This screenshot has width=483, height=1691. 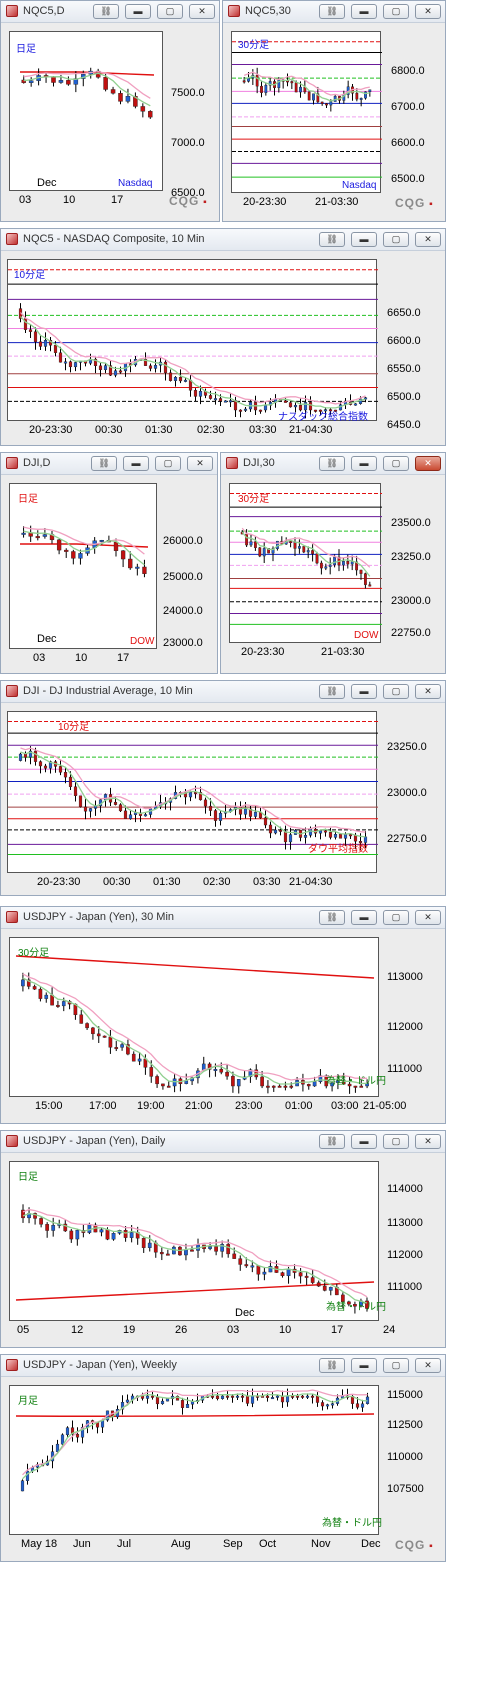 What do you see at coordinates (223, 1366) in the screenshot?
I see `window-titlebar: USDJPY - Japan (Yen), Weekly ⛓ ▬ ▢ ✕` at bounding box center [223, 1366].